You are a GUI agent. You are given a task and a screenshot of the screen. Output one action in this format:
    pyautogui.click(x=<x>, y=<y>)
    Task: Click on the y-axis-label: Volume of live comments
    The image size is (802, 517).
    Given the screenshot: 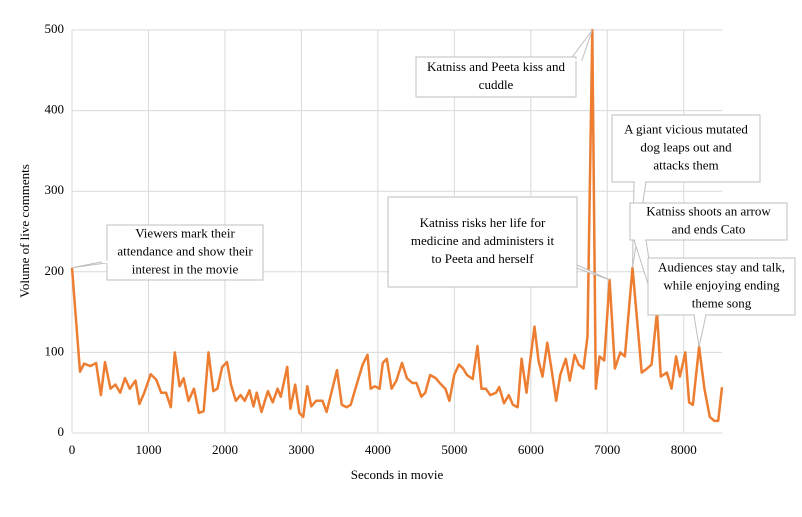 What is the action you would take?
    pyautogui.click(x=24, y=231)
    